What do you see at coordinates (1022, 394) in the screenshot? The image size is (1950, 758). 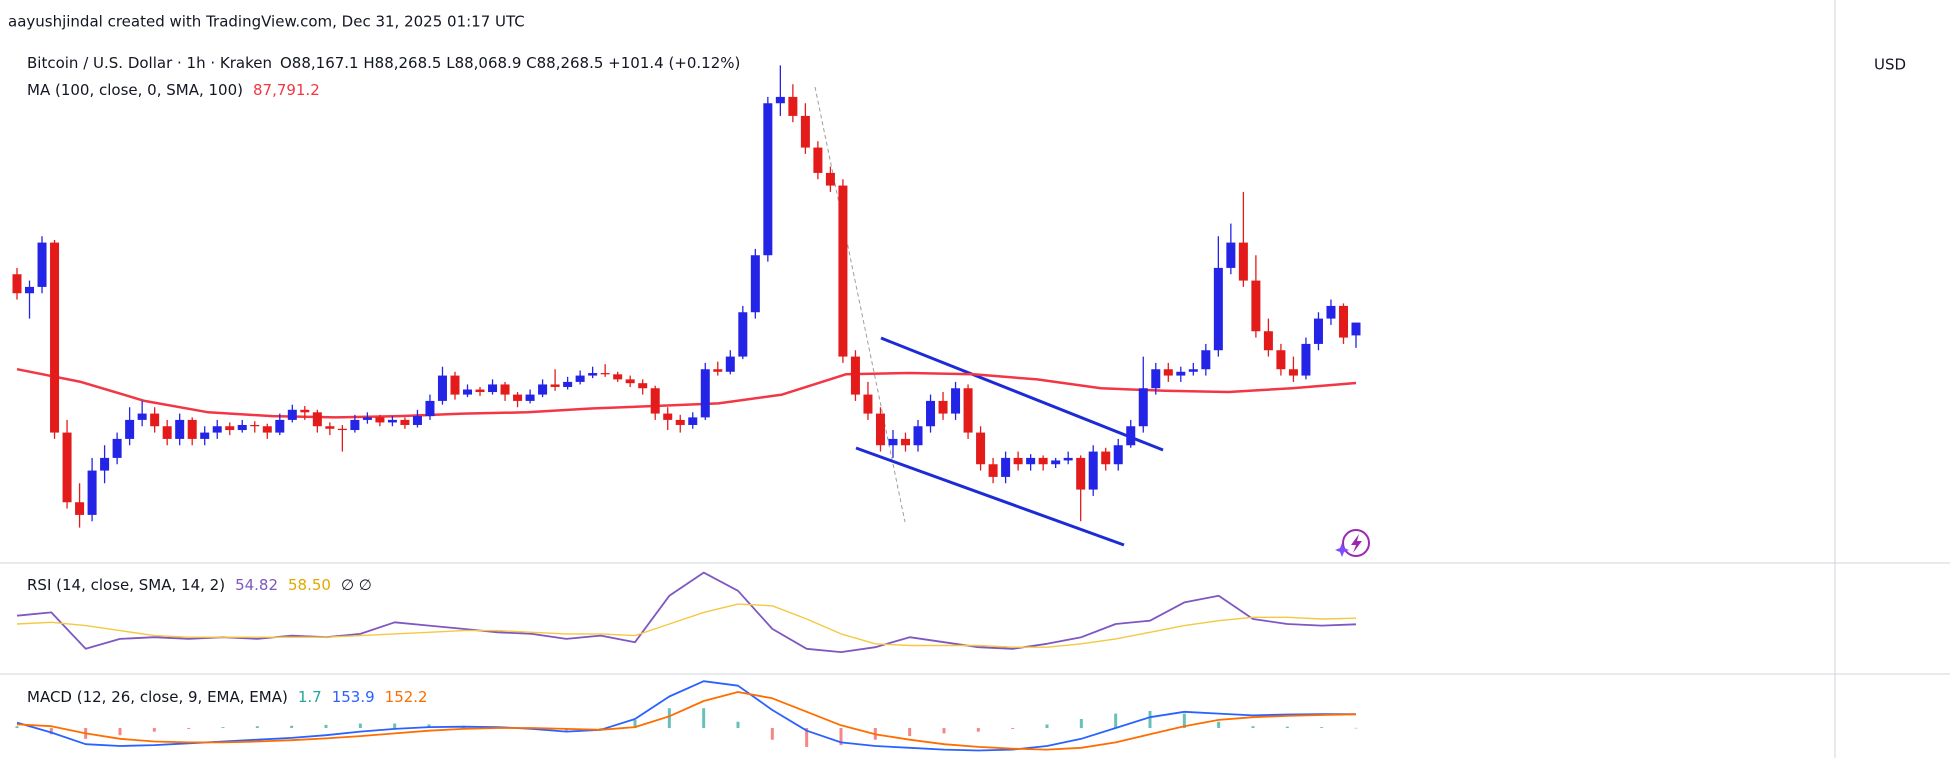 I see `channel-upper` at bounding box center [1022, 394].